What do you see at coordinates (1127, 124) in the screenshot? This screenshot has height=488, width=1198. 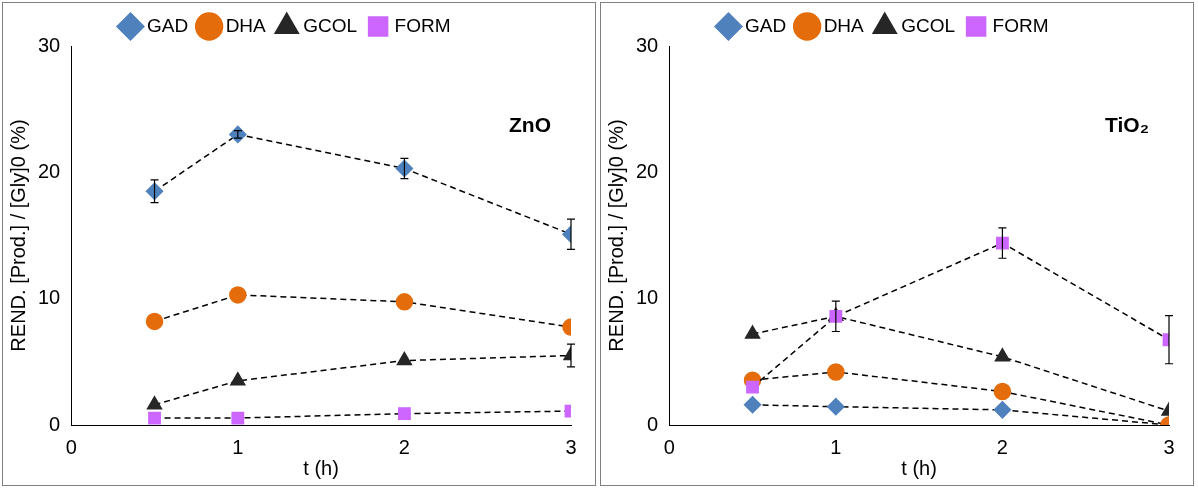 I see `annotation: TiO₂` at bounding box center [1127, 124].